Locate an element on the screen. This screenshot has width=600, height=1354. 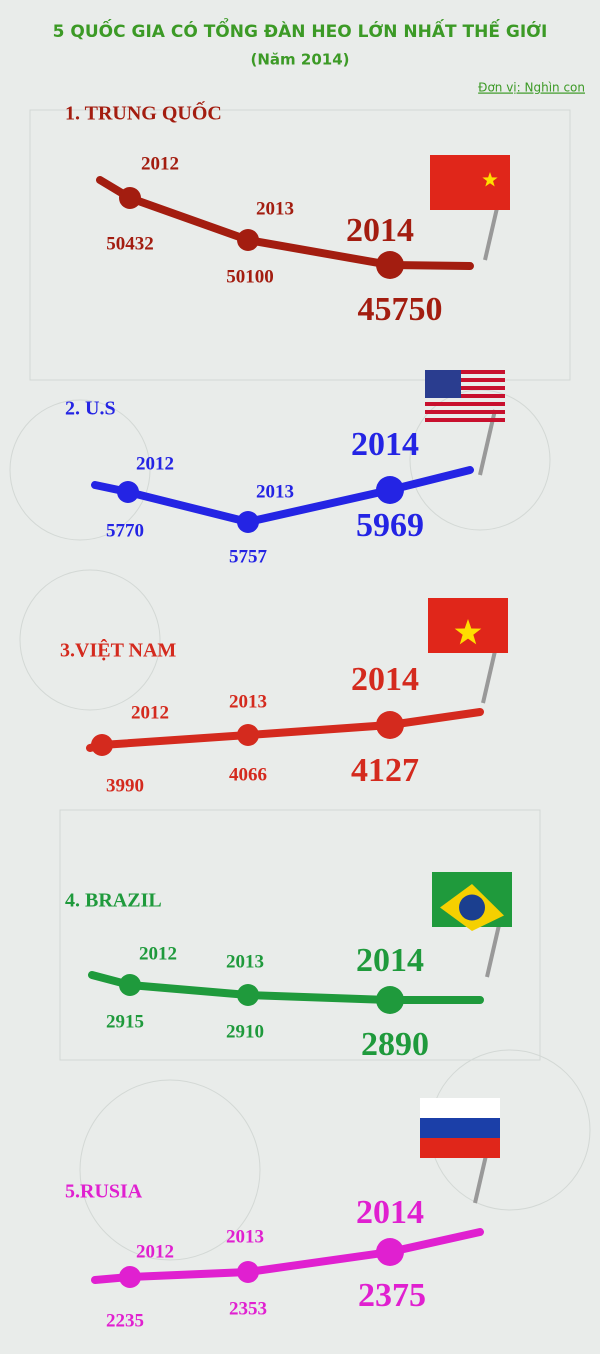
flag-canton is located at coordinates (443, 384).